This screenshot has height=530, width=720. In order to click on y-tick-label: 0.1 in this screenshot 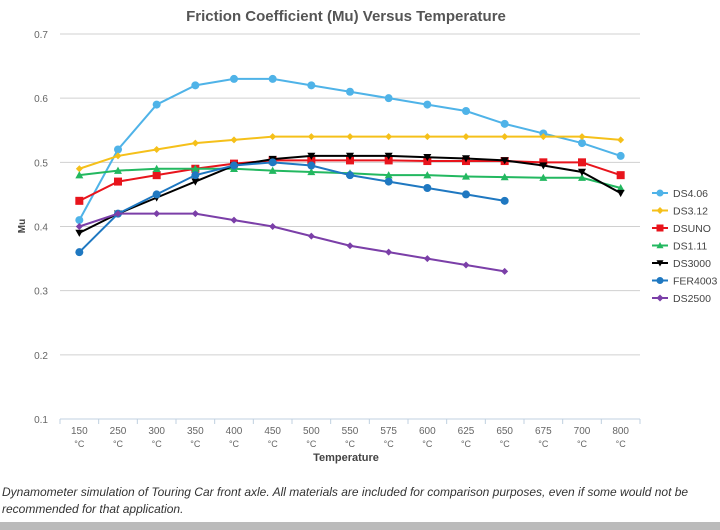, I will do `click(41, 420)`.